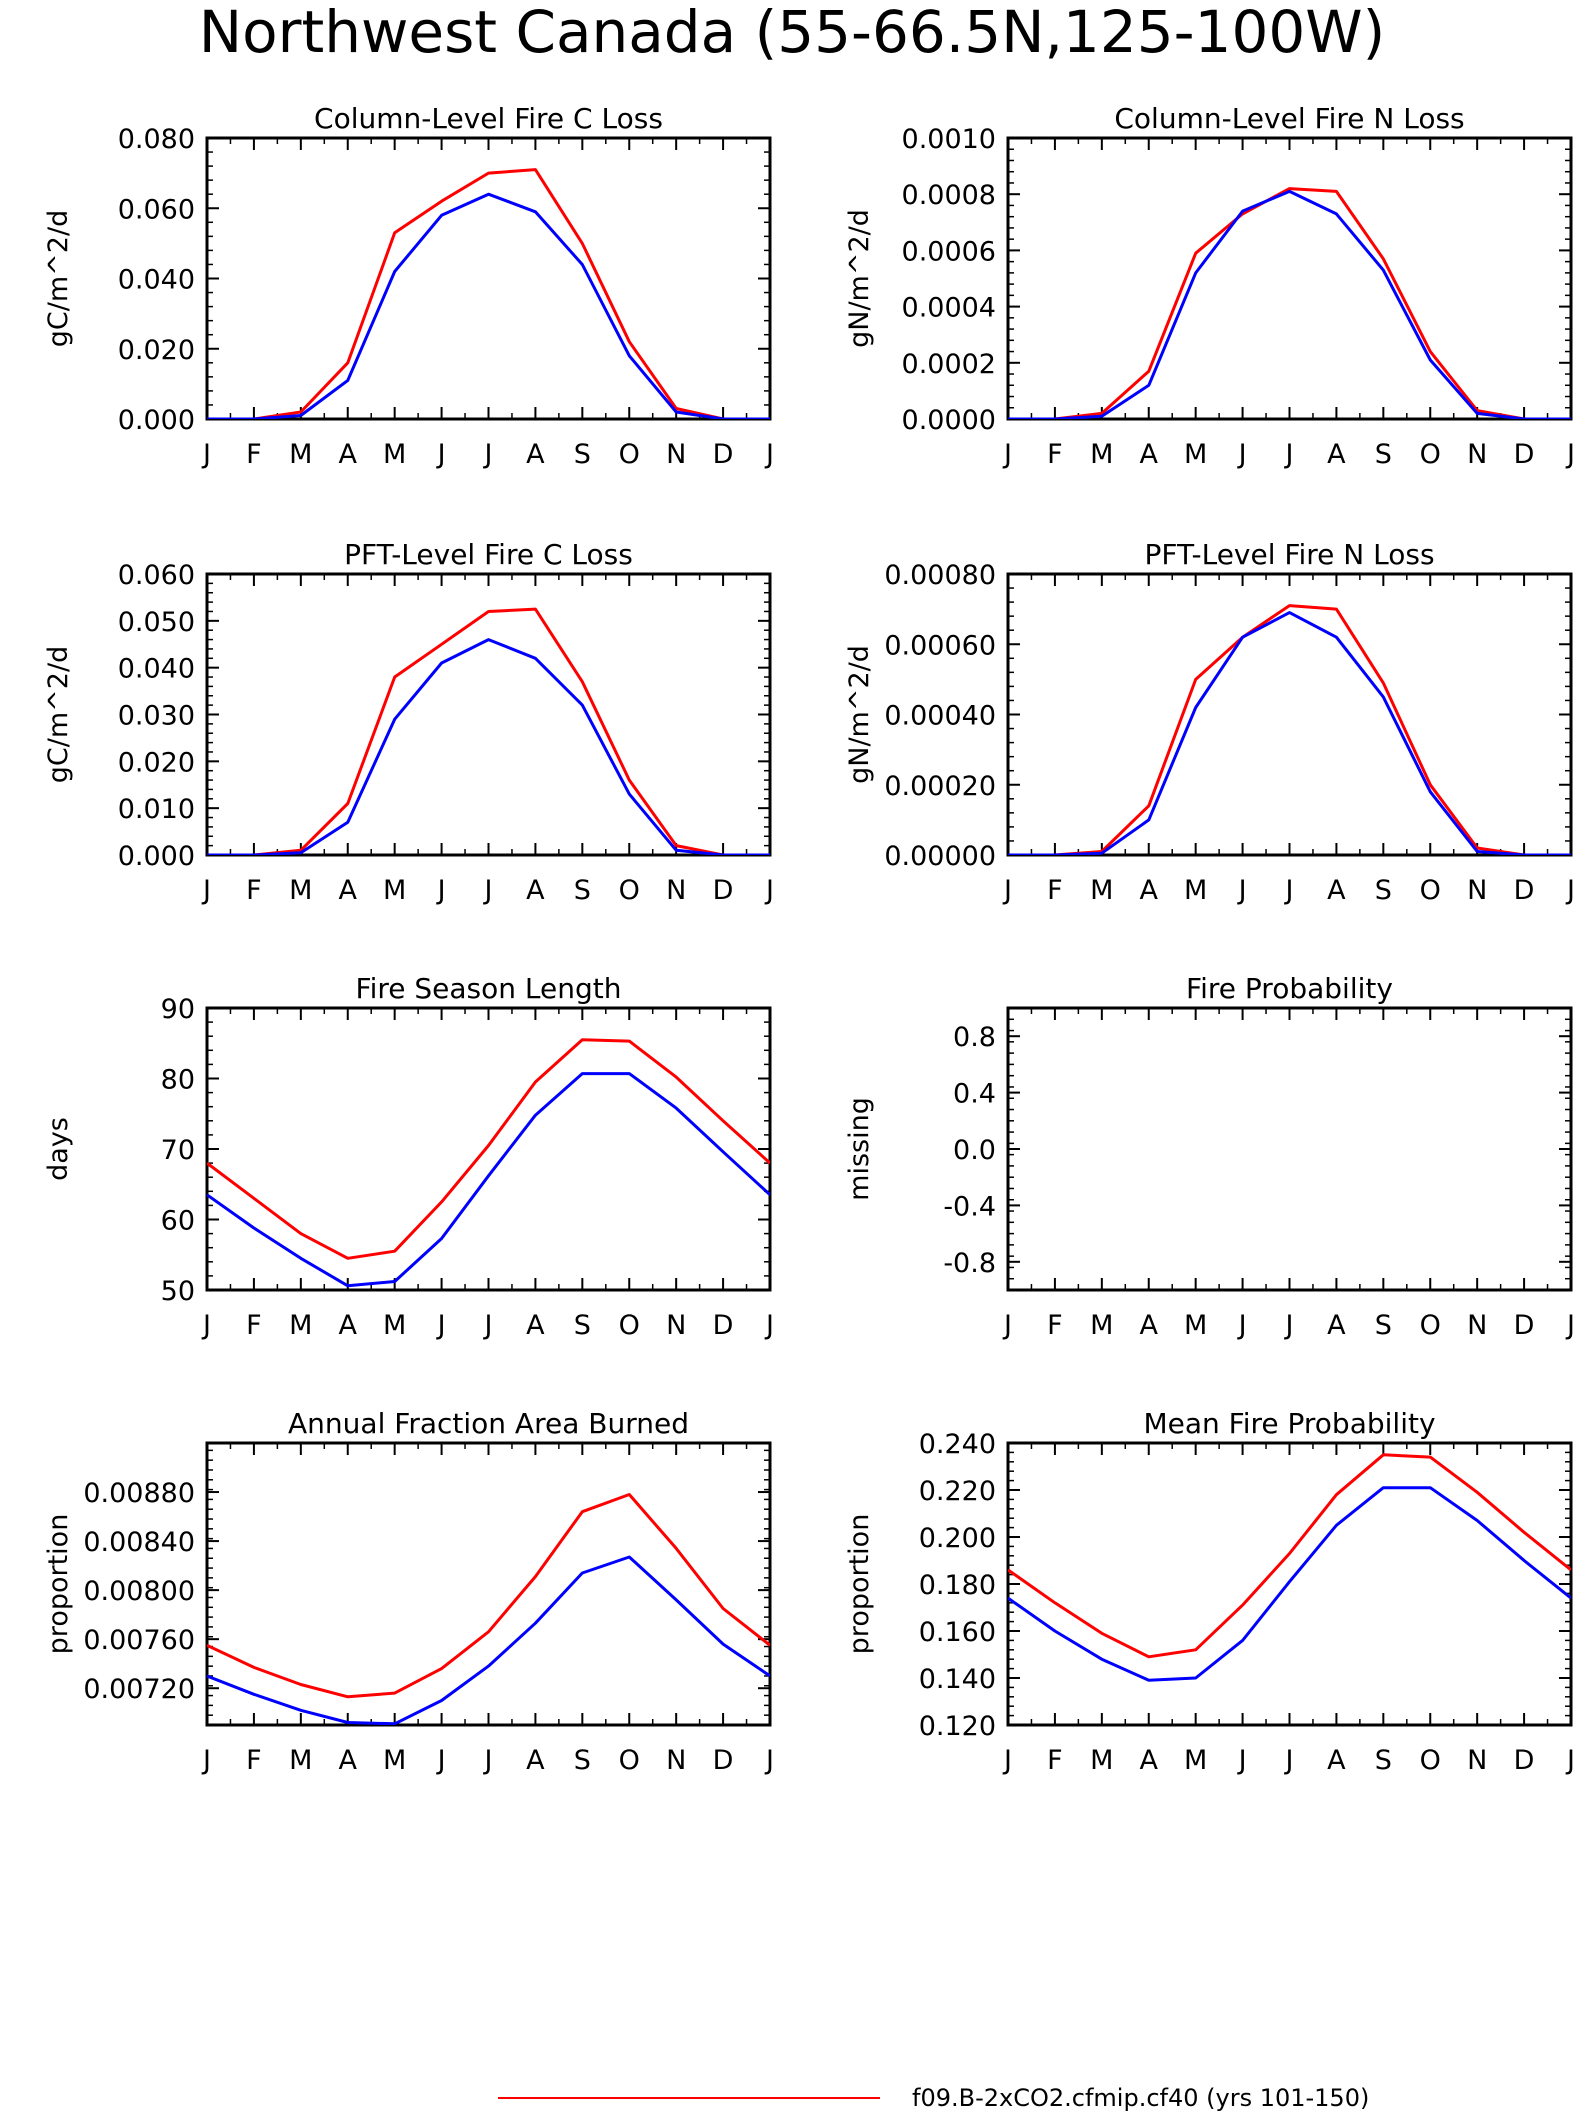  I want to click on y-tick-label: 0.040, so click(156, 669).